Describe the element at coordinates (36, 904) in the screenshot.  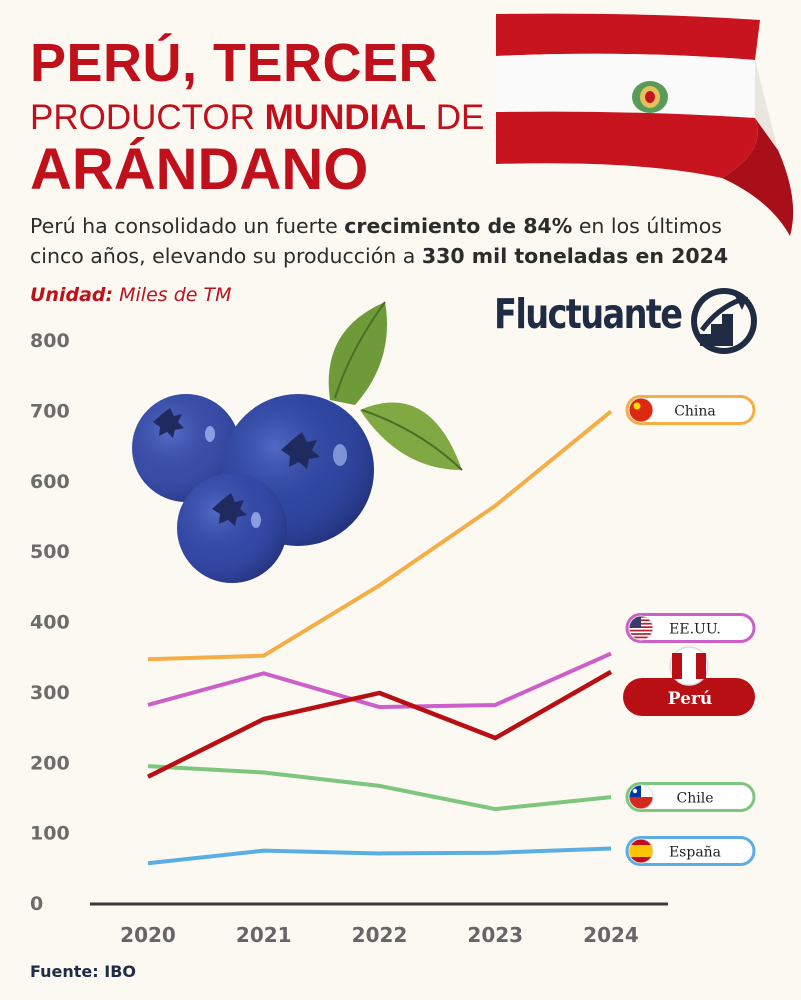
I see `y-tick-label: 0` at that location.